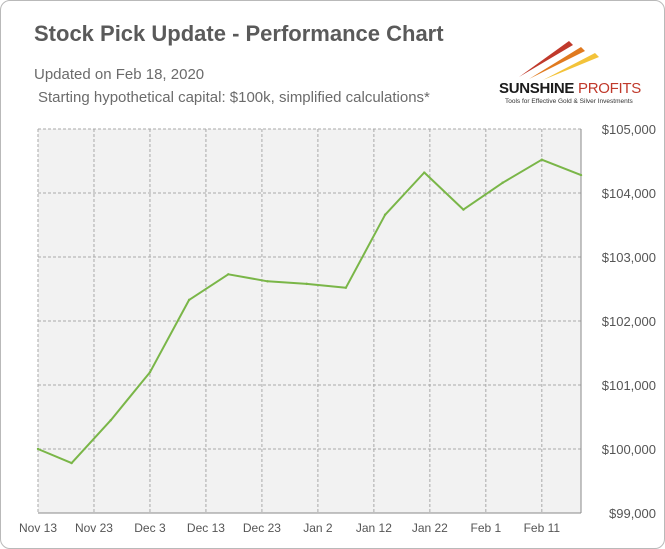 The height and width of the screenshot is (549, 665). What do you see at coordinates (206, 528) in the screenshot?
I see `x-tick-label: Dec 13` at bounding box center [206, 528].